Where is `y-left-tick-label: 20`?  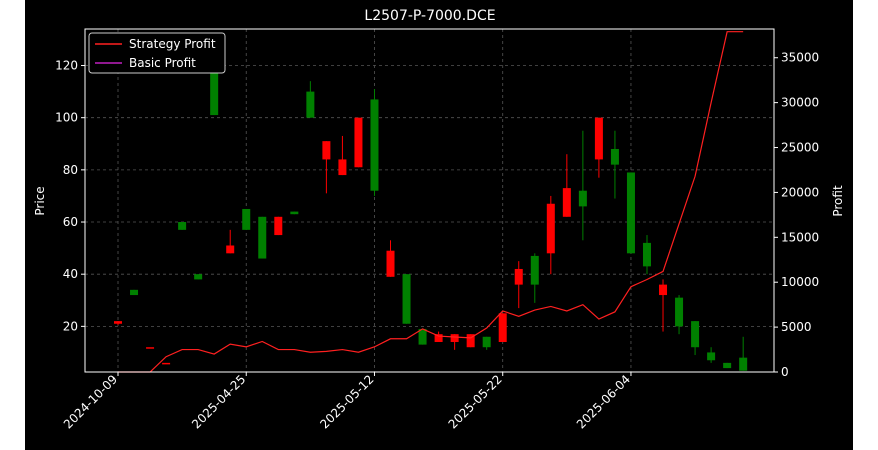
y-left-tick-label: 20 is located at coordinates (70, 326).